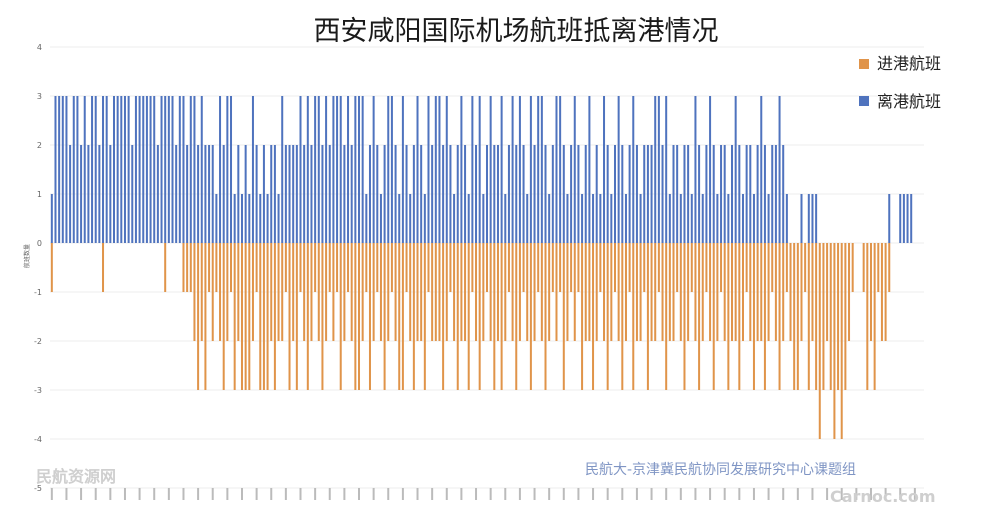  Describe the element at coordinates (38, 292) in the screenshot. I see `y-tick-label: -1` at that location.